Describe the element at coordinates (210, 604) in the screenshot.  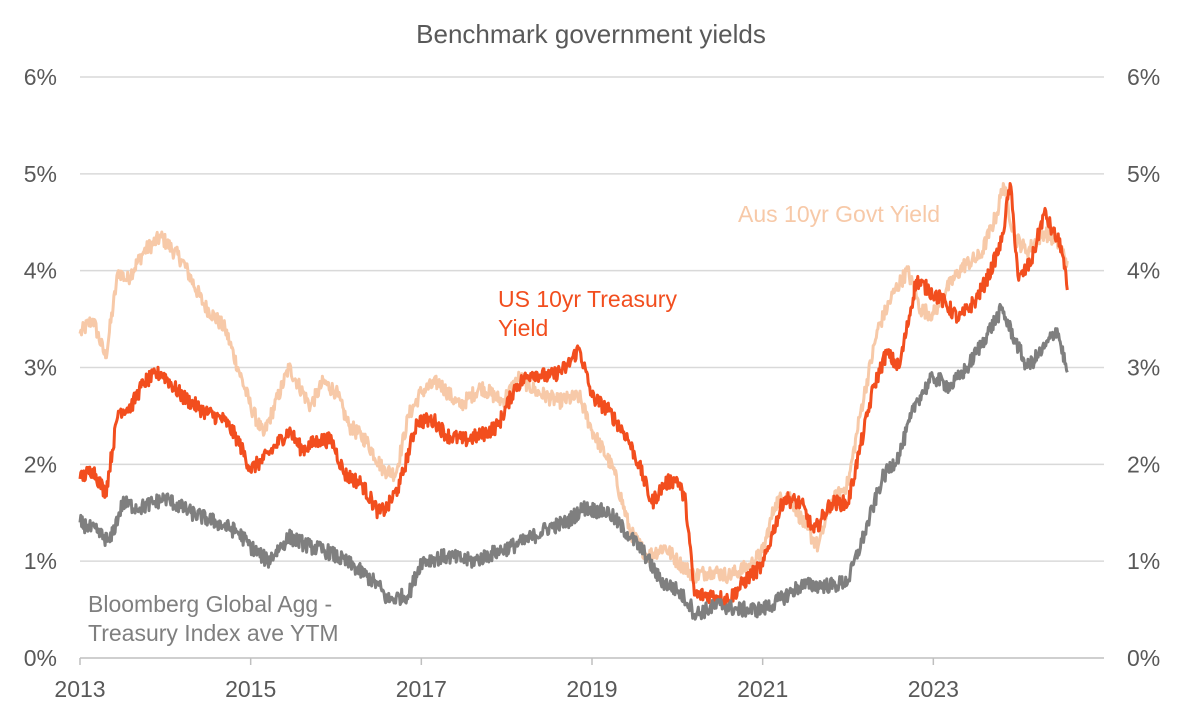
I see `annotation-agg-line1: Bloomberg Global Agg -` at that location.